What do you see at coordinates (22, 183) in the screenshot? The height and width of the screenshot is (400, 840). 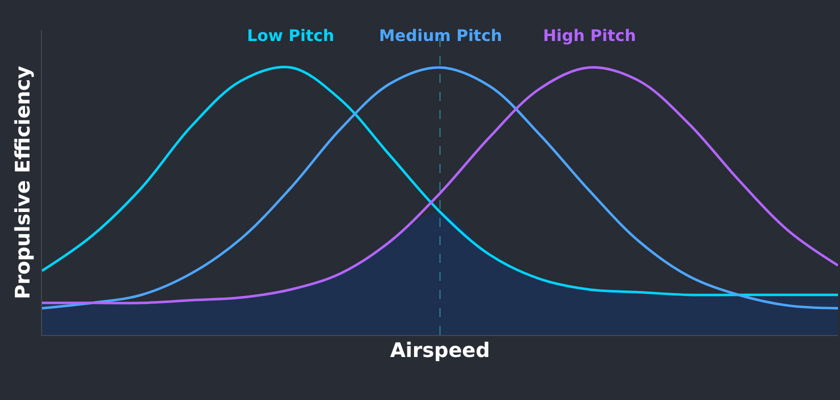 I see `y-axis-title: Propulsive Efficiency` at bounding box center [22, 183].